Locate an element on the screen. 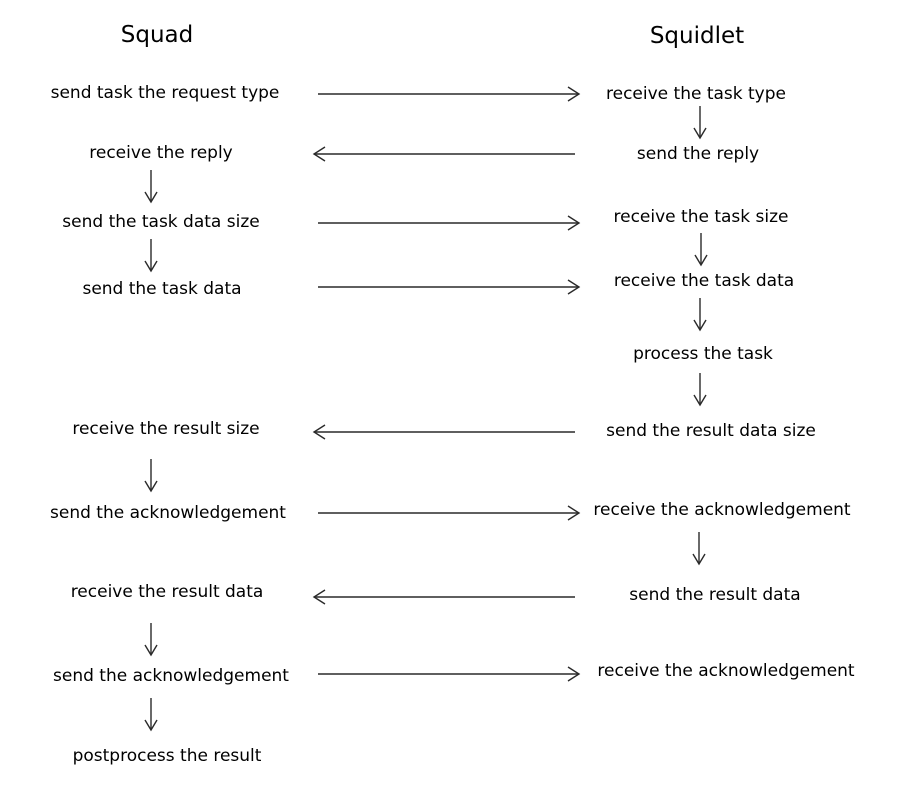 This screenshot has height=809, width=910. squad-header: Squad is located at coordinates (157, 35).